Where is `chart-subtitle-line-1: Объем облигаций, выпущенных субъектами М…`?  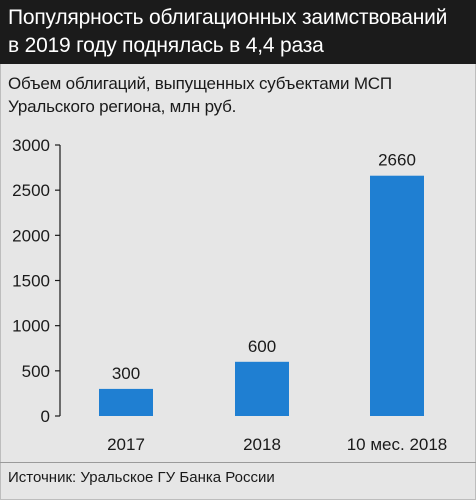
chart-subtitle-line-1: Объем облигаций, выпущенных субъектами М… is located at coordinates (200, 83).